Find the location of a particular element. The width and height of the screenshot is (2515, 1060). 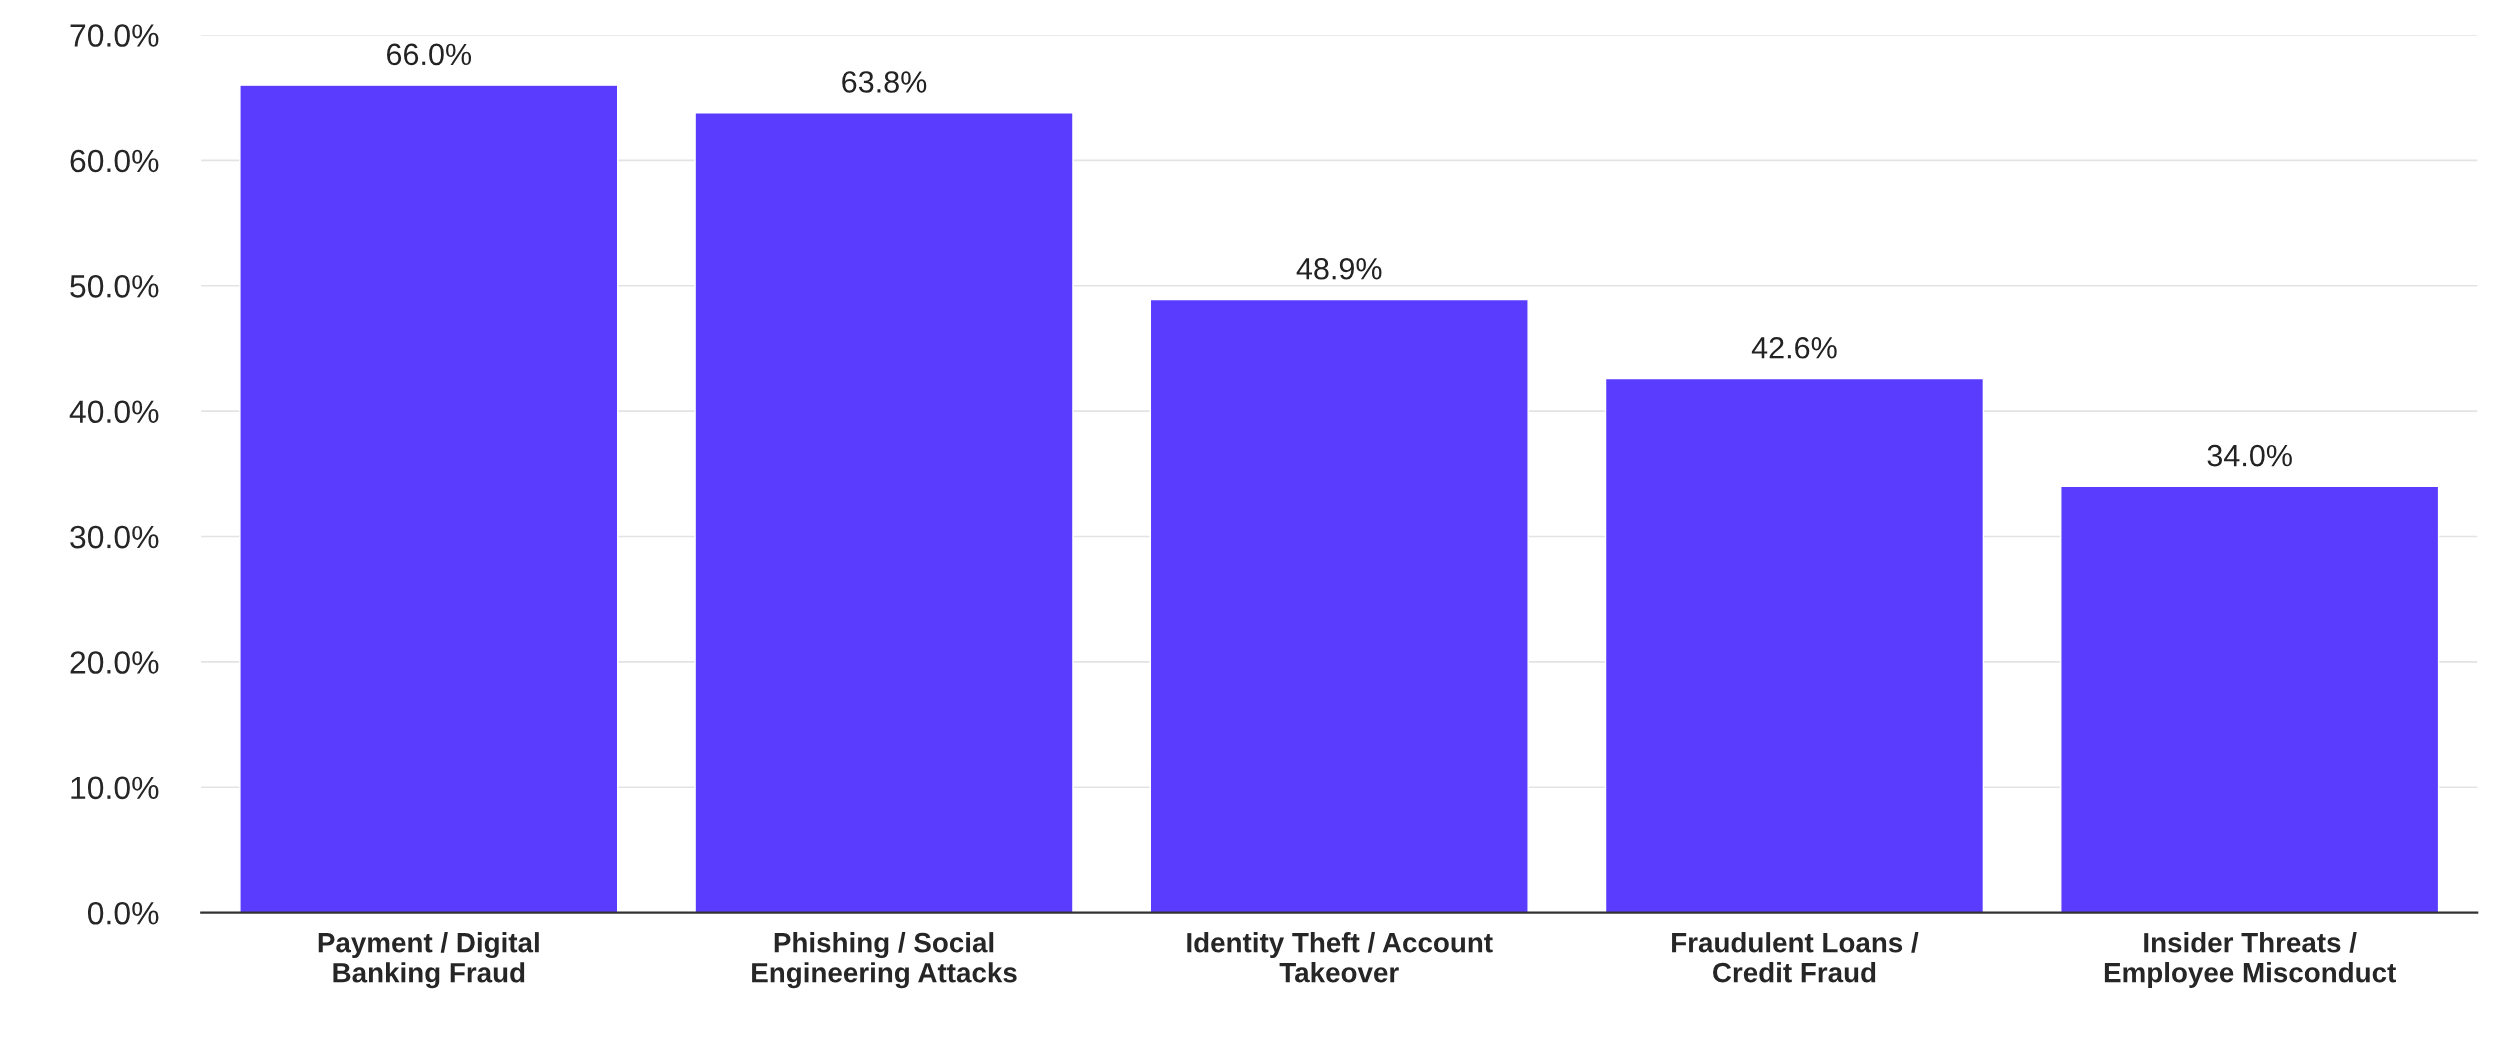

x-tick-label: Phishing / Social Engineering Attacks is located at coordinates (884, 960).